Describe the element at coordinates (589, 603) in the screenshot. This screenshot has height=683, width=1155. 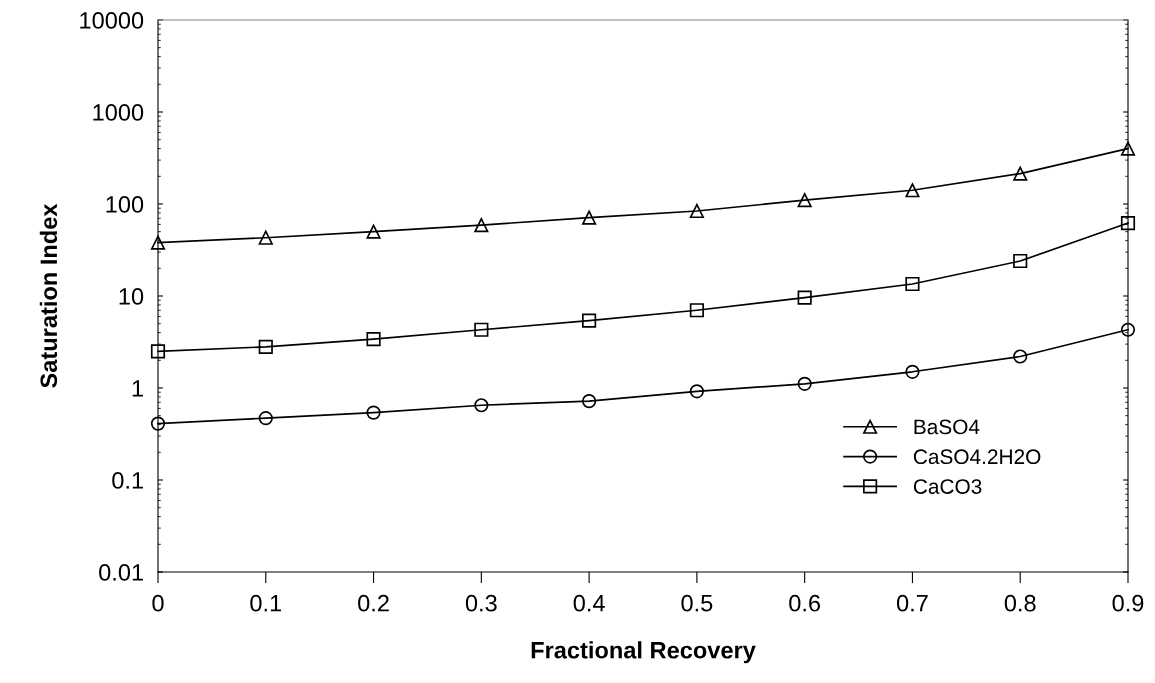
I see `x-tick-label: 0.4` at that location.